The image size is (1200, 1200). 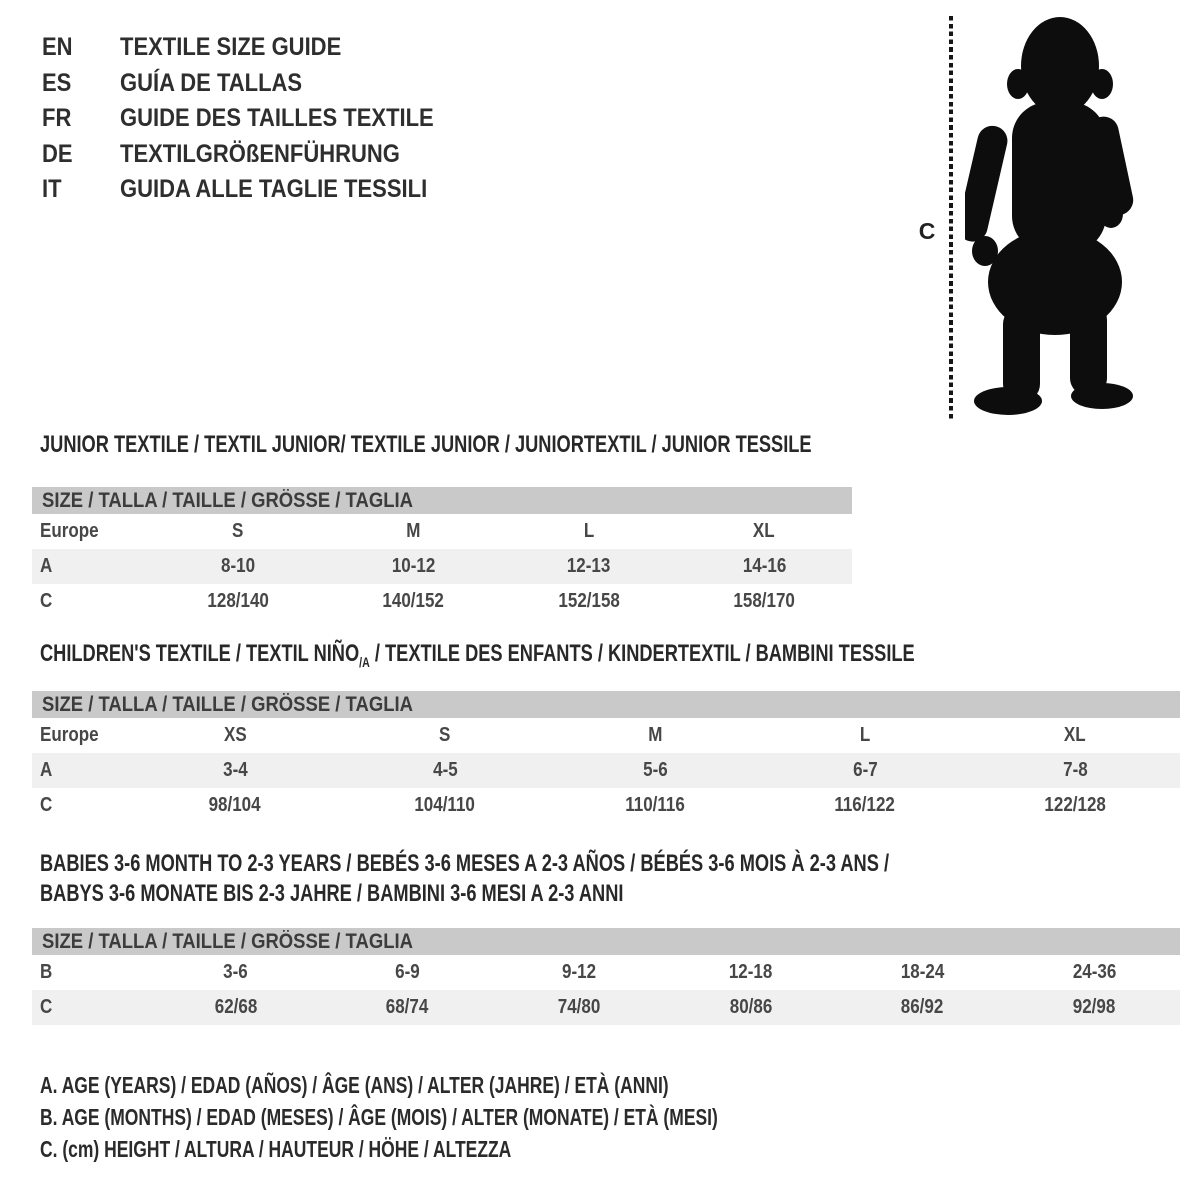 I want to click on table-cell: 110/116, so click(x=655, y=805).